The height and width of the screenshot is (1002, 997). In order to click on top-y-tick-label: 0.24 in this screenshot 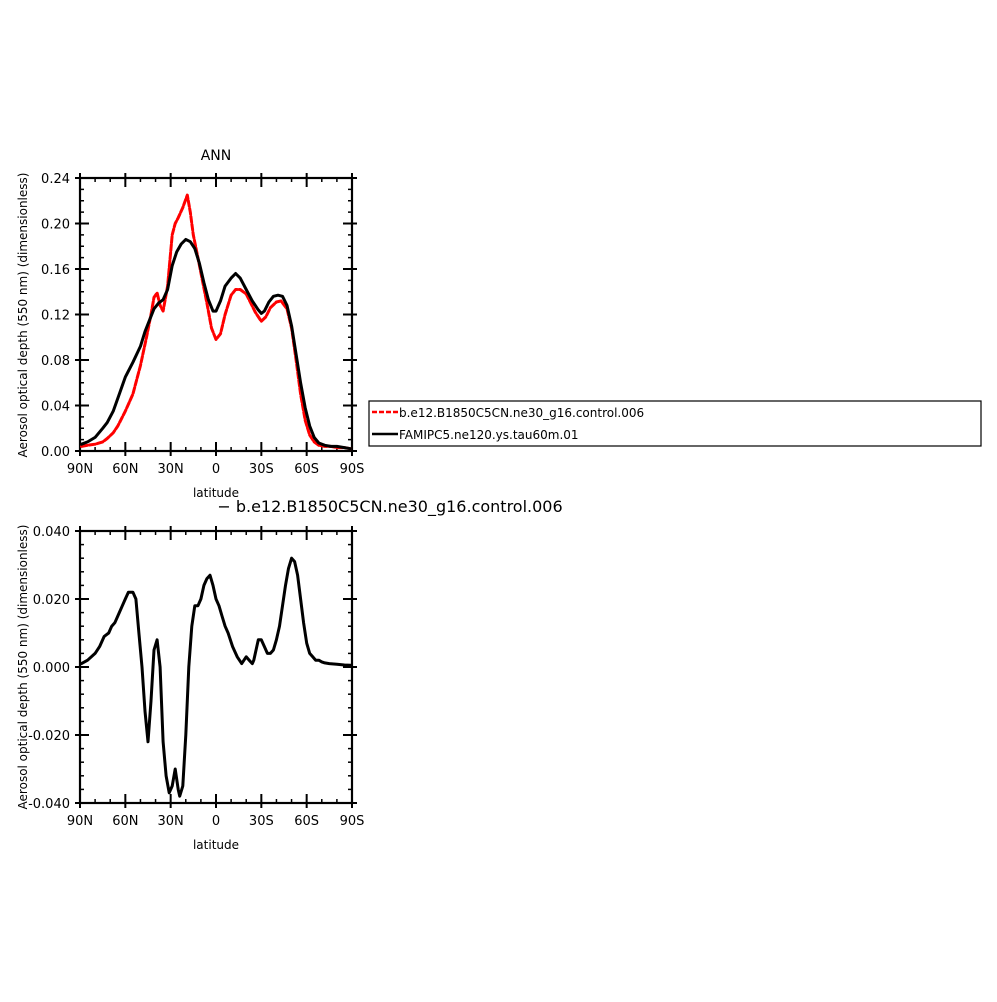, I will do `click(55, 179)`.